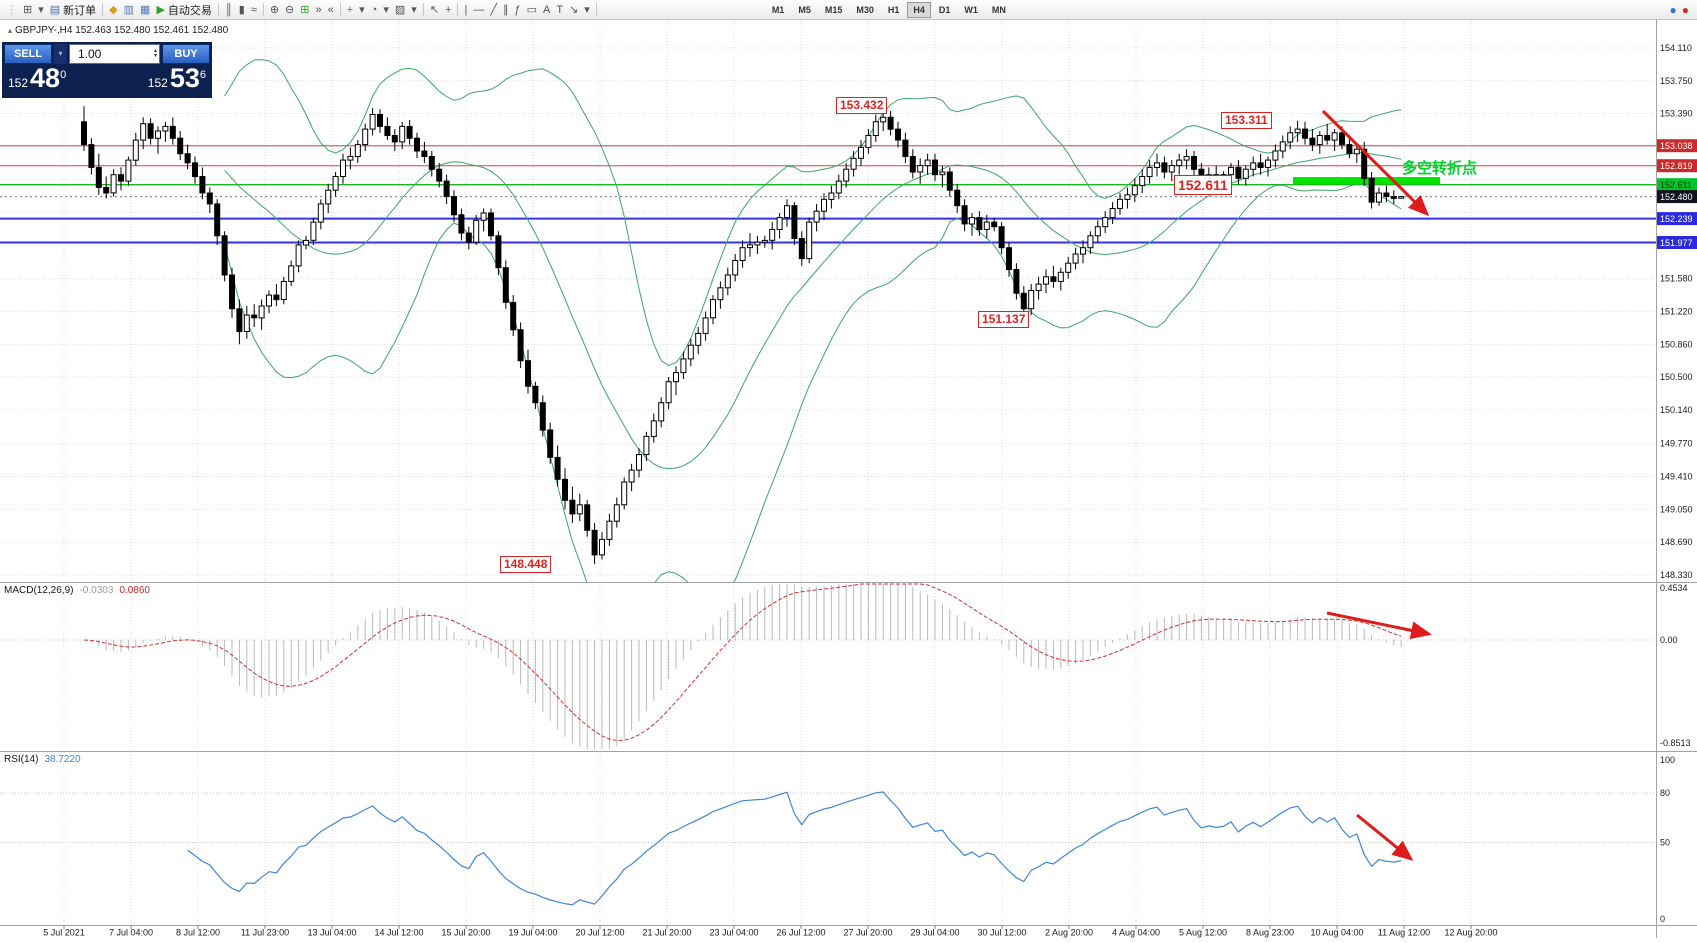 Image resolution: width=1697 pixels, height=943 pixels. I want to click on community-icon: ●, so click(1673, 9).